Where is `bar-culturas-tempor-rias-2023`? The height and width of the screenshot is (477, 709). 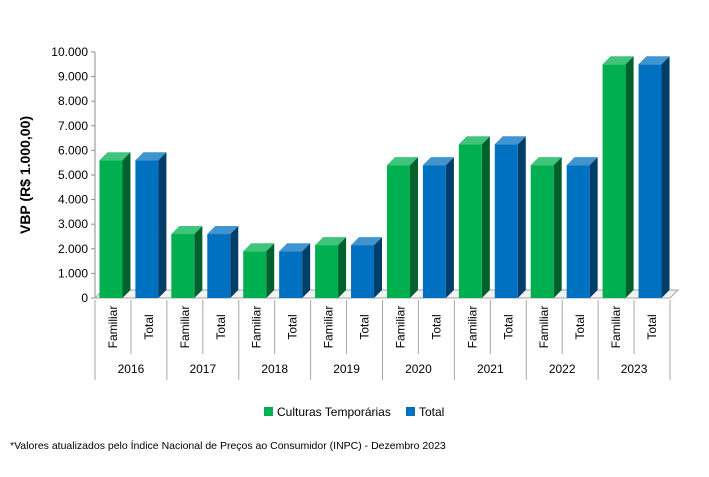
bar-culturas-tempor-rias-2023 is located at coordinates (614, 181).